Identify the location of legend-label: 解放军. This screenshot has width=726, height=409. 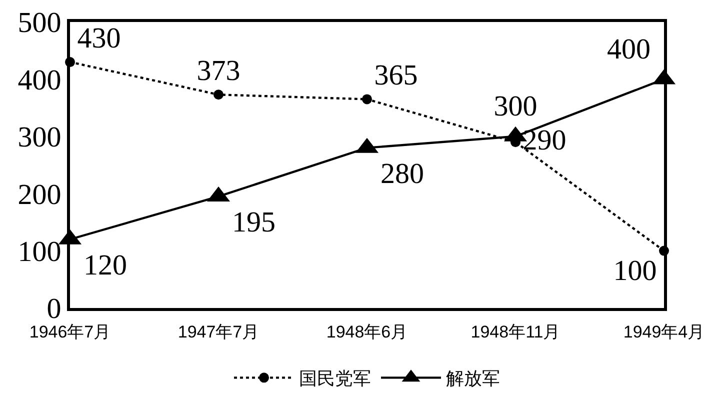
(473, 378).